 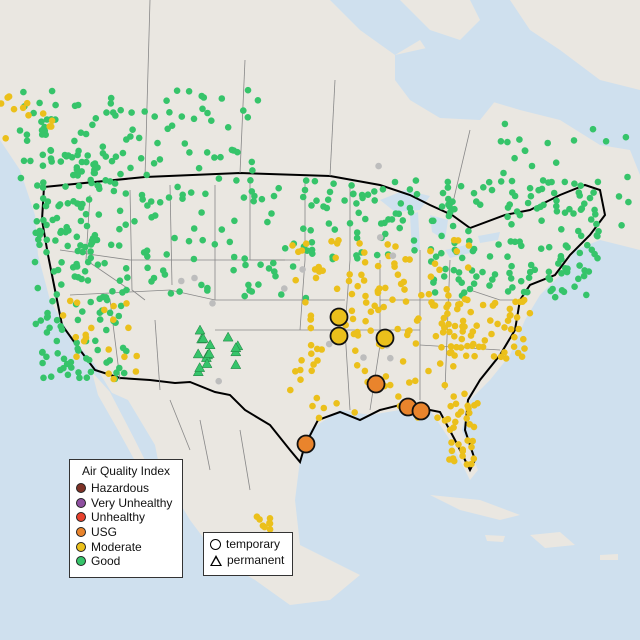 What do you see at coordinates (216, 560) in the screenshot?
I see `triangle-icon` at bounding box center [216, 560].